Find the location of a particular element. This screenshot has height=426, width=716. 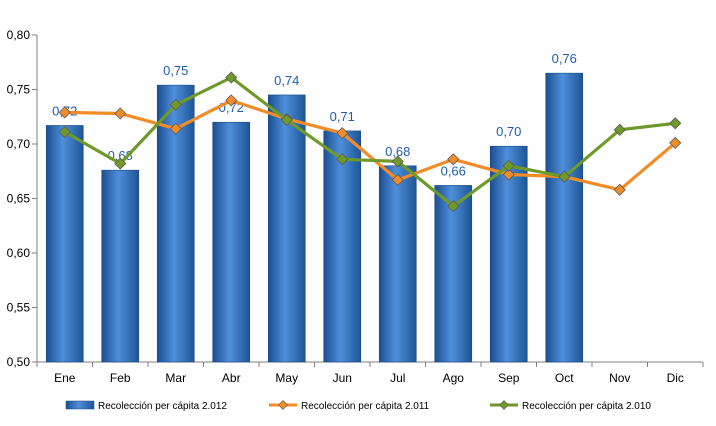

bar-data-label: 0,70 is located at coordinates (508, 131).